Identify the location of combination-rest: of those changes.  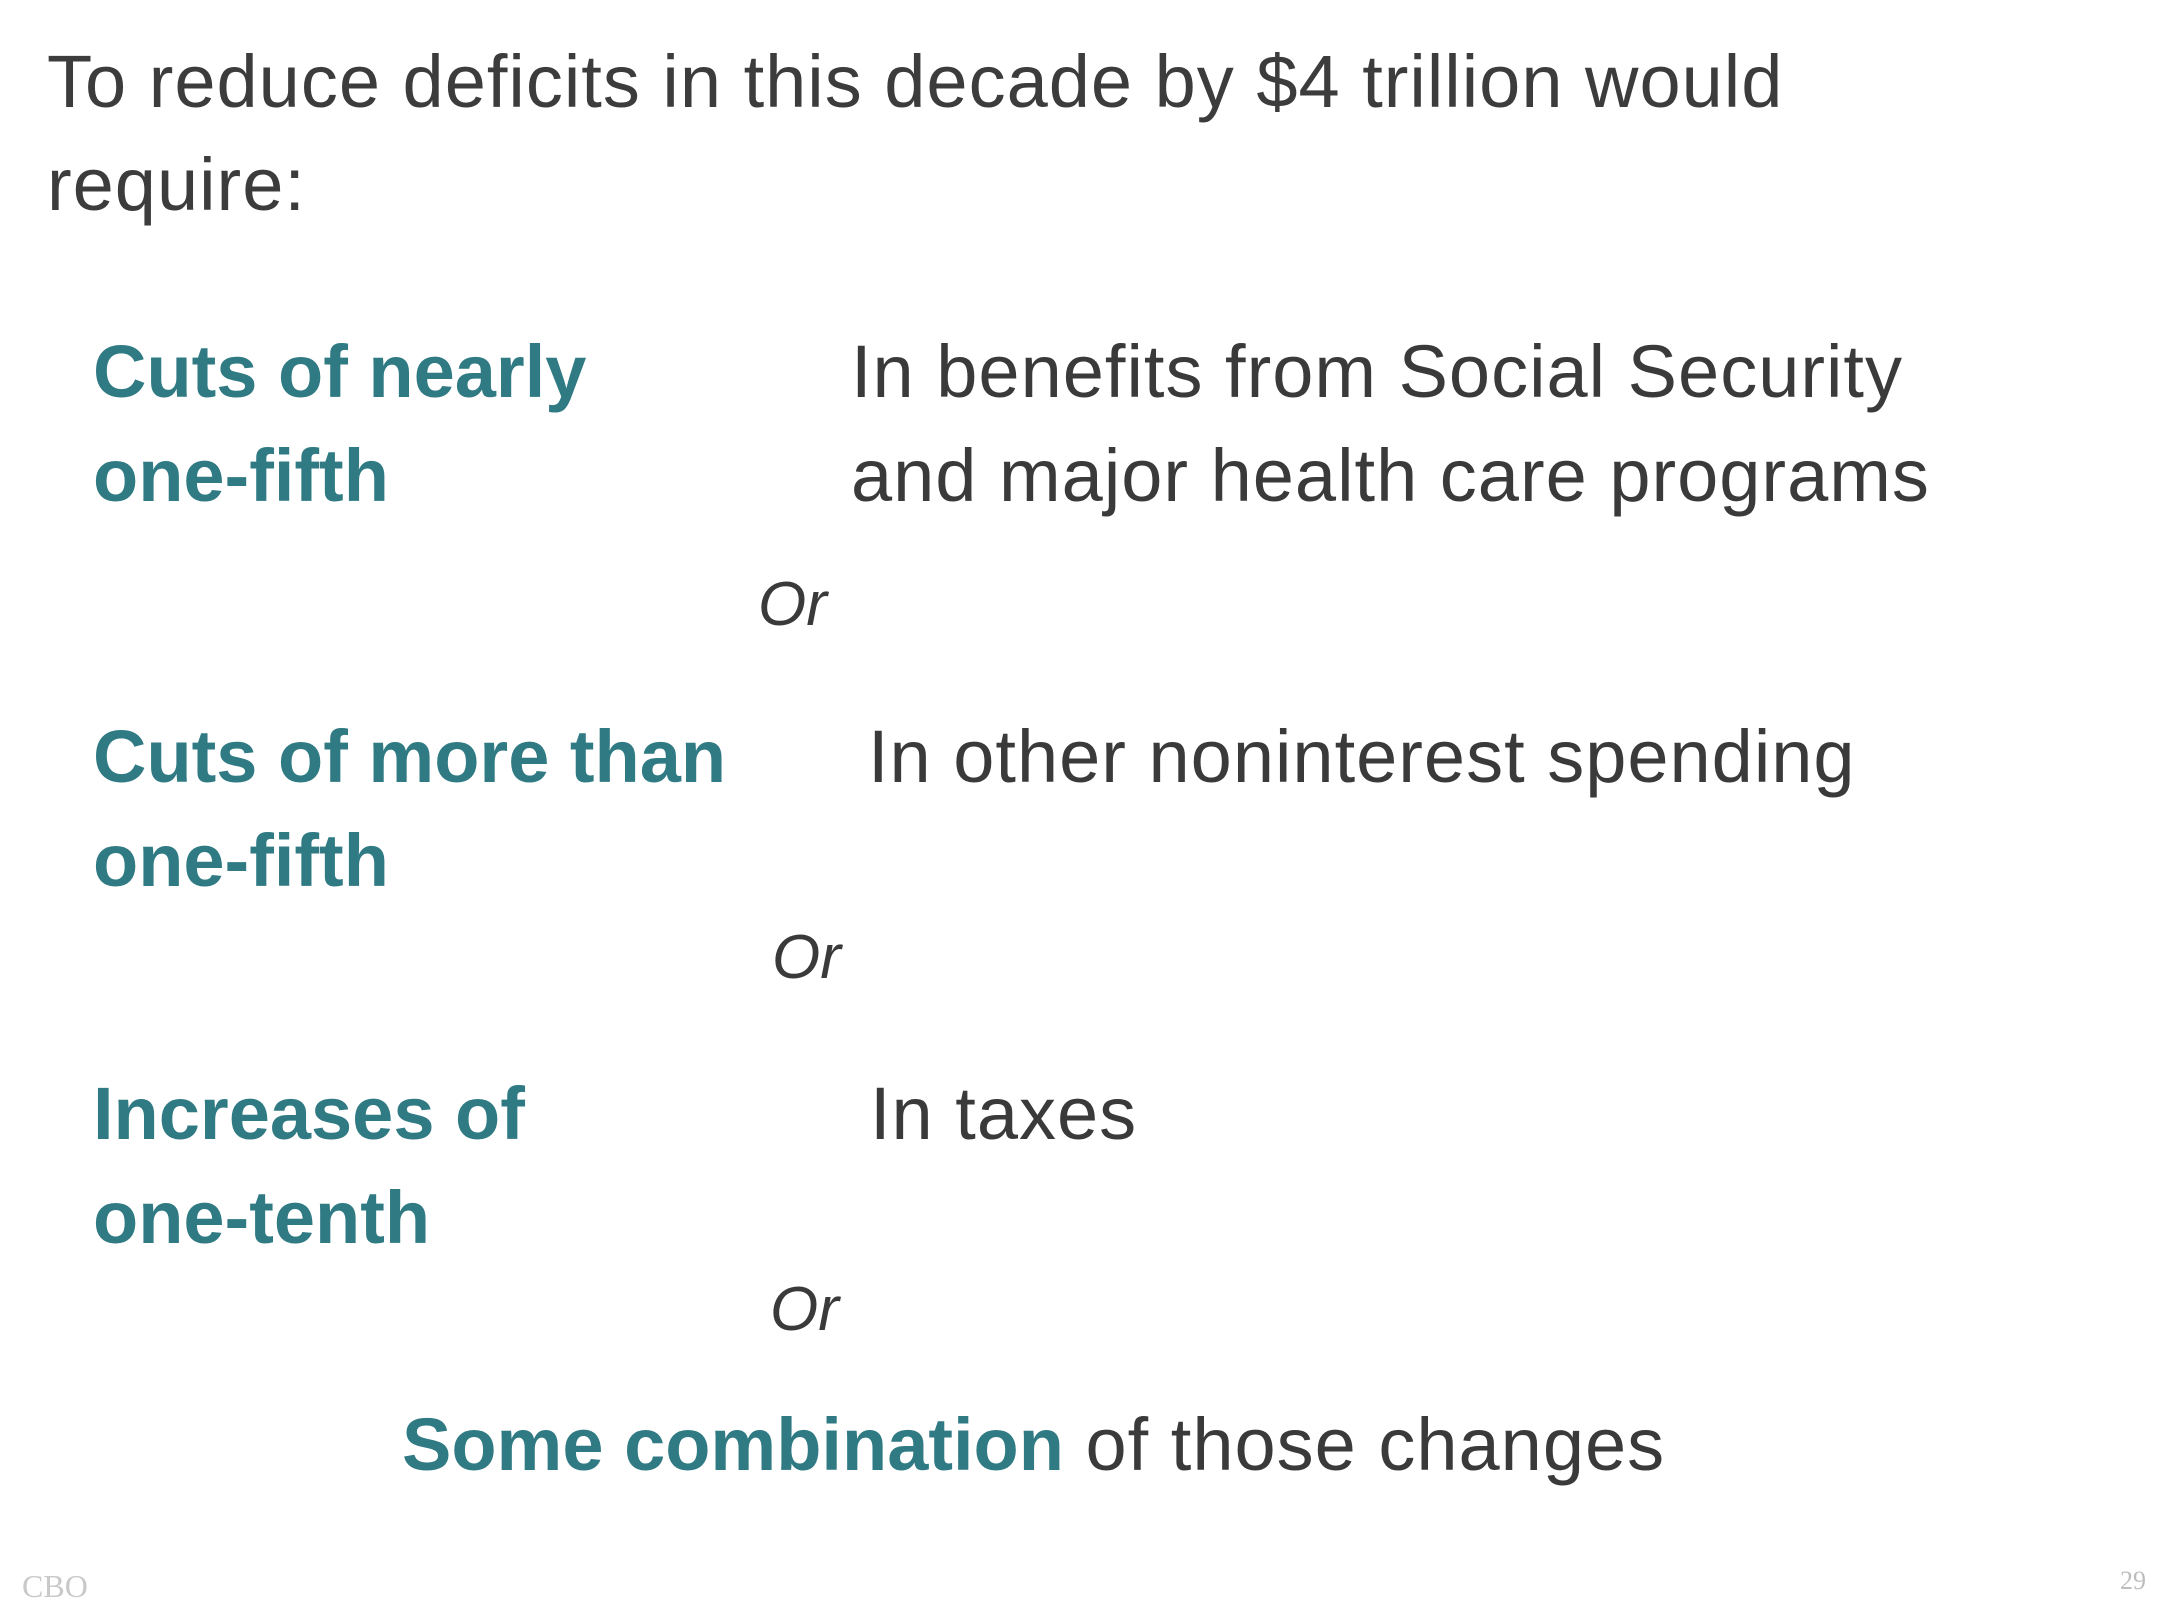
(1364, 1444).